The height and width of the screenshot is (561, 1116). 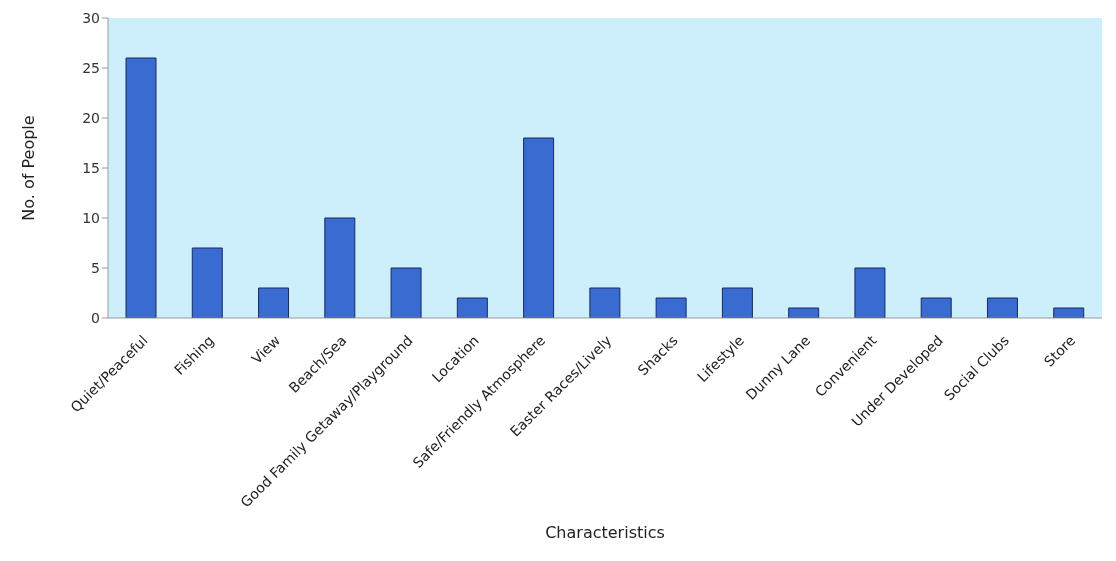 What do you see at coordinates (91, 17) in the screenshot?
I see `y-tick-label: 30` at bounding box center [91, 17].